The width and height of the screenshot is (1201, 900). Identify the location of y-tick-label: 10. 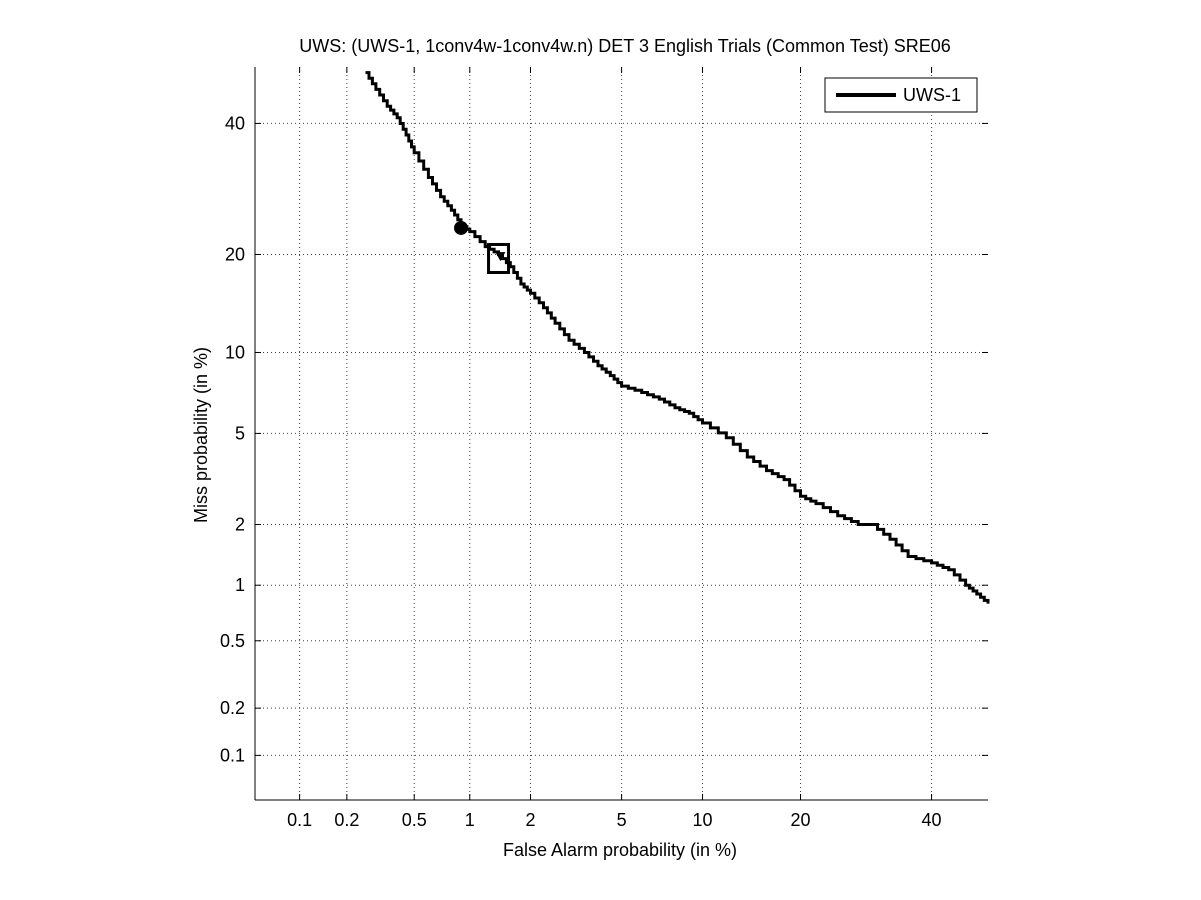
(235, 352).